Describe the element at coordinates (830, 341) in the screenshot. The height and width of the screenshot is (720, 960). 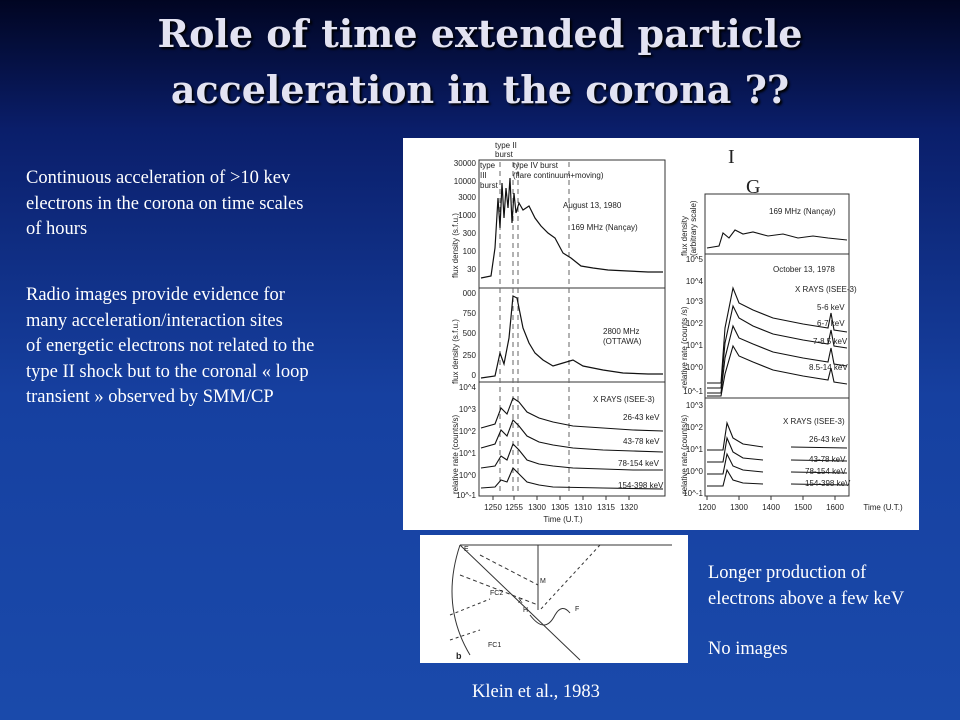
I see `annot: 7-8.5 keV` at that location.